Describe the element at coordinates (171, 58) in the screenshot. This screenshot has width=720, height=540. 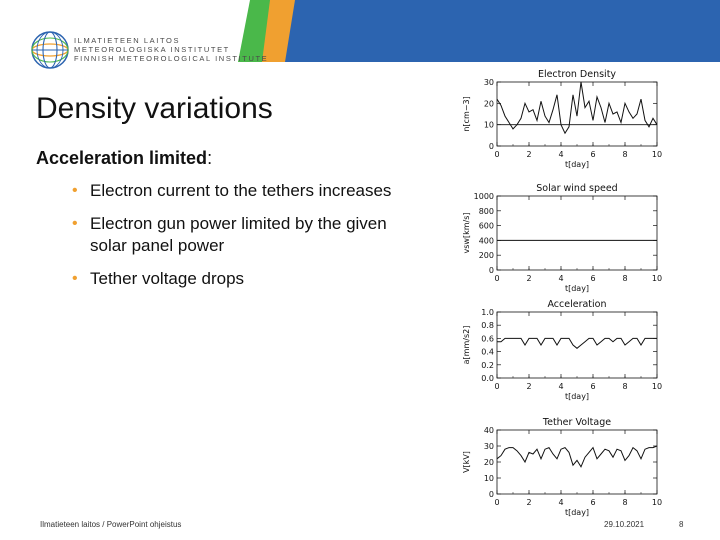
I see `logo-text-line-3: FINNISH METEOROLOGICAL INSTITUTE` at that location.